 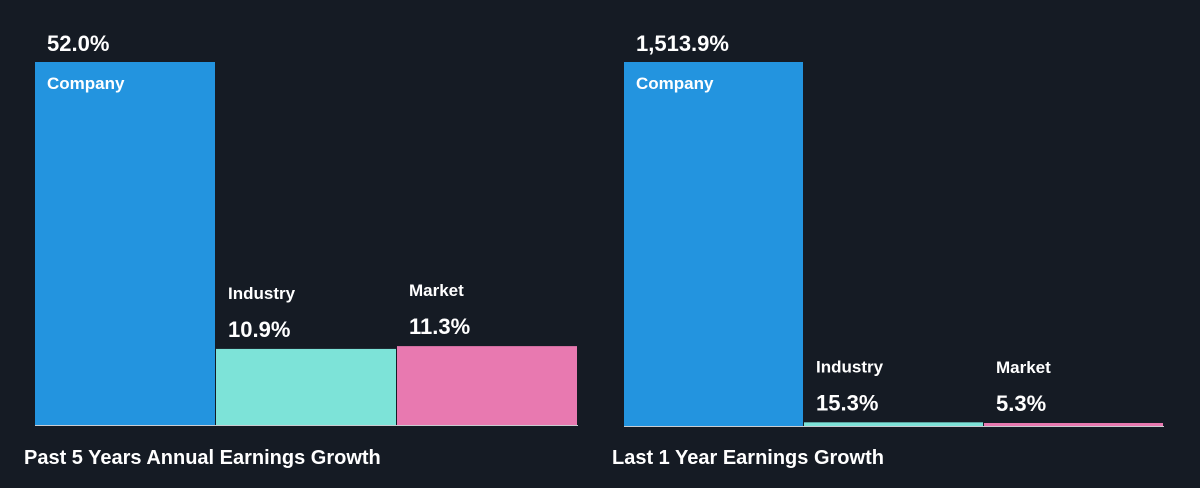 What do you see at coordinates (78, 43) in the screenshot?
I see `chart-0-value-label-company: 52.0%` at bounding box center [78, 43].